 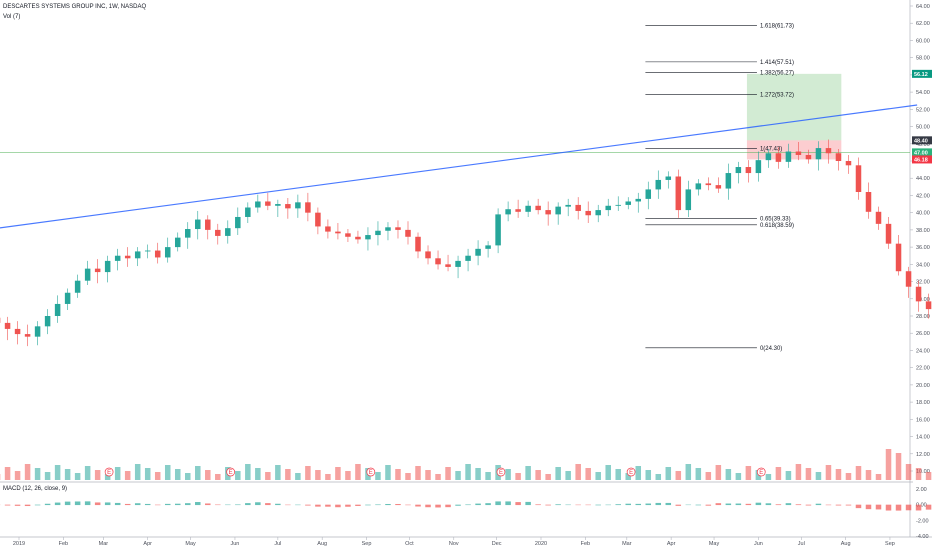 I want to click on volume-indicator-label: Vol (7), so click(x=12, y=17).